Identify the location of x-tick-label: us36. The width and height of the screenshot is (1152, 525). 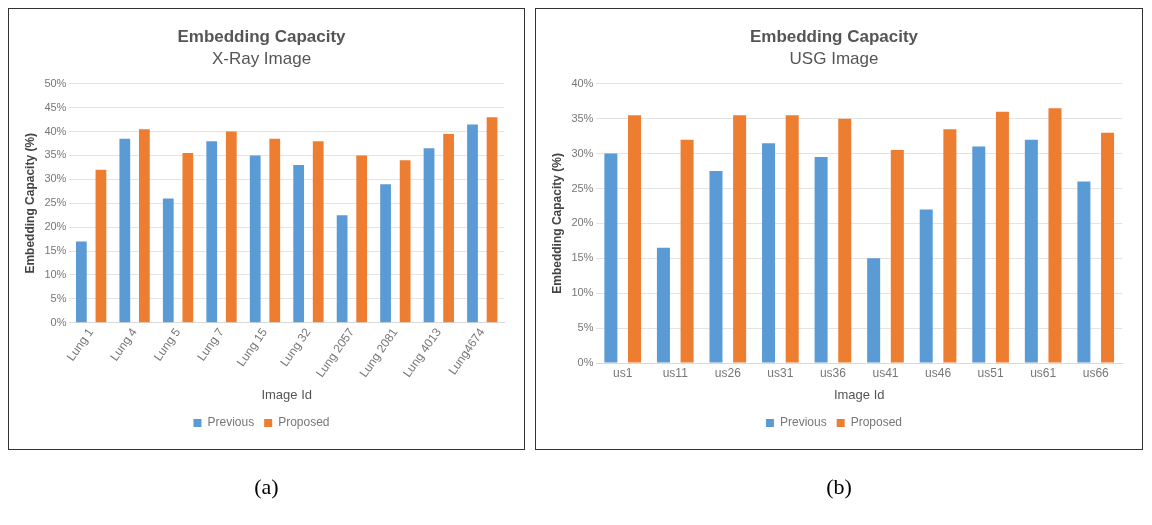
(833, 372).